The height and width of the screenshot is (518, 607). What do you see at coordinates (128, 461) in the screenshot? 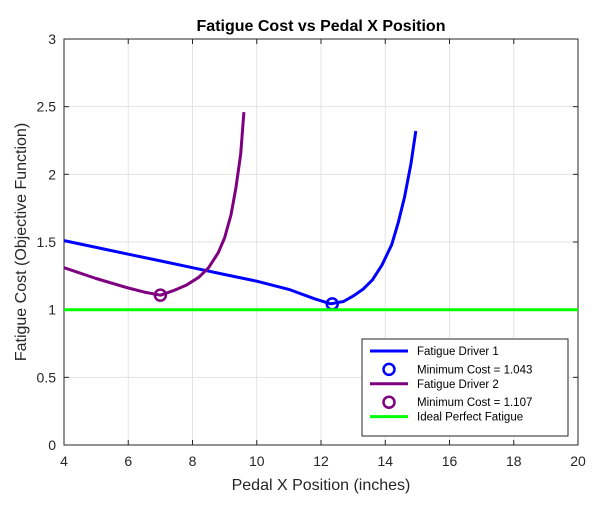
I see `x-tick-label: 6` at bounding box center [128, 461].